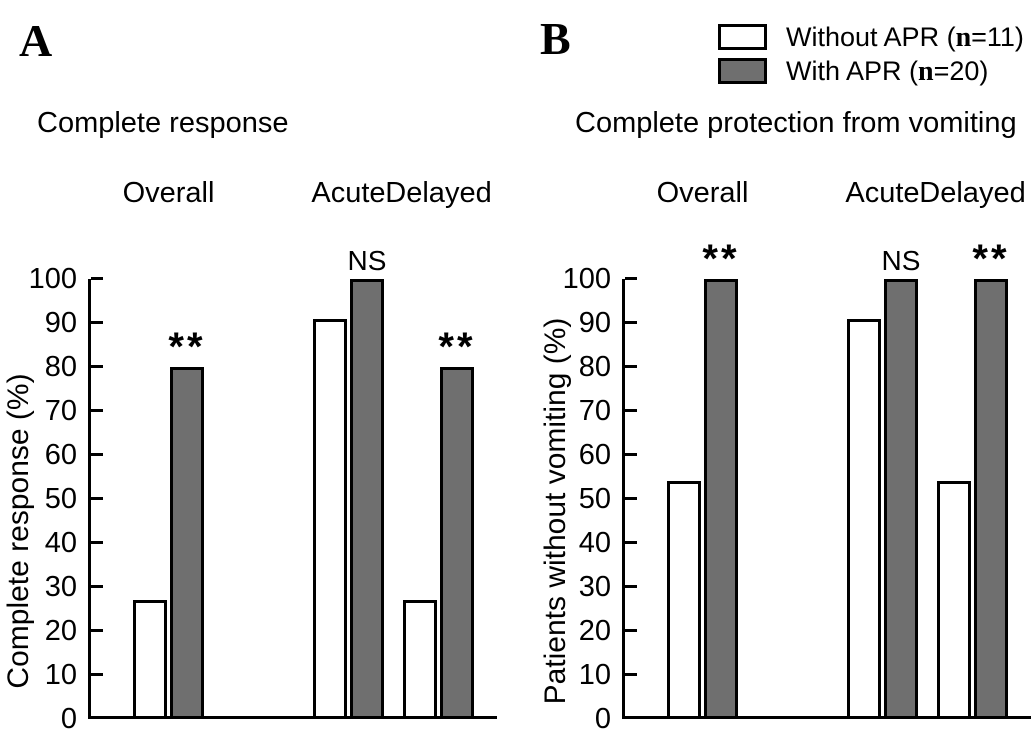 The width and height of the screenshot is (1033, 733). I want to click on legend-label-text: Without APR (, so click(871, 36).